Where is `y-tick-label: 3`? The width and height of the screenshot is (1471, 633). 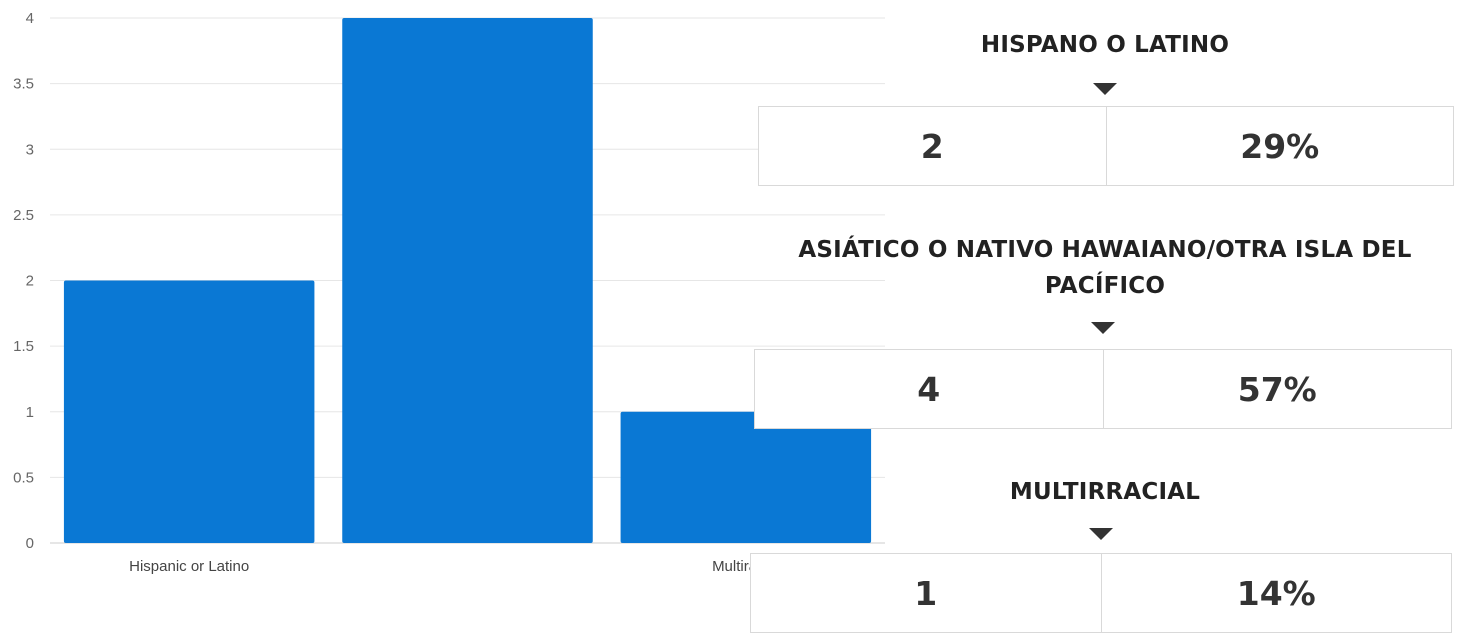
y-tick-label: 3 is located at coordinates (30, 149).